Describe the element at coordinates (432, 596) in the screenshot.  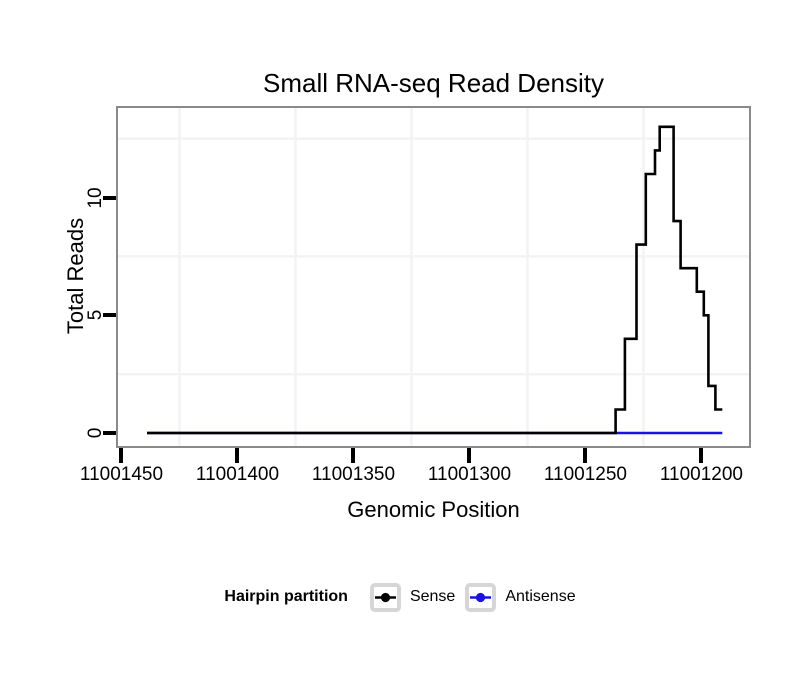
I see `legend-label-sense: Sense` at that location.